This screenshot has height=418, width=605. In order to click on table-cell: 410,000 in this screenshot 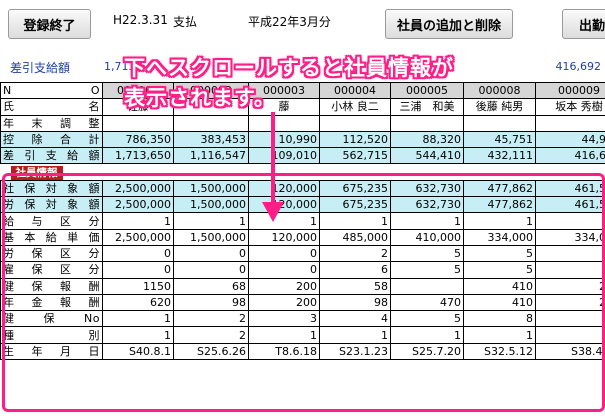, I will do `click(427, 237)`.